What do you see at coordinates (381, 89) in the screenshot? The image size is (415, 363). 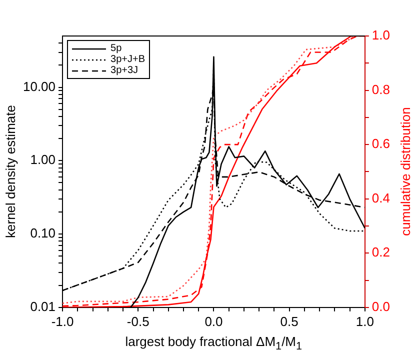 I see `y2-tick-label: 0.8` at bounding box center [381, 89].